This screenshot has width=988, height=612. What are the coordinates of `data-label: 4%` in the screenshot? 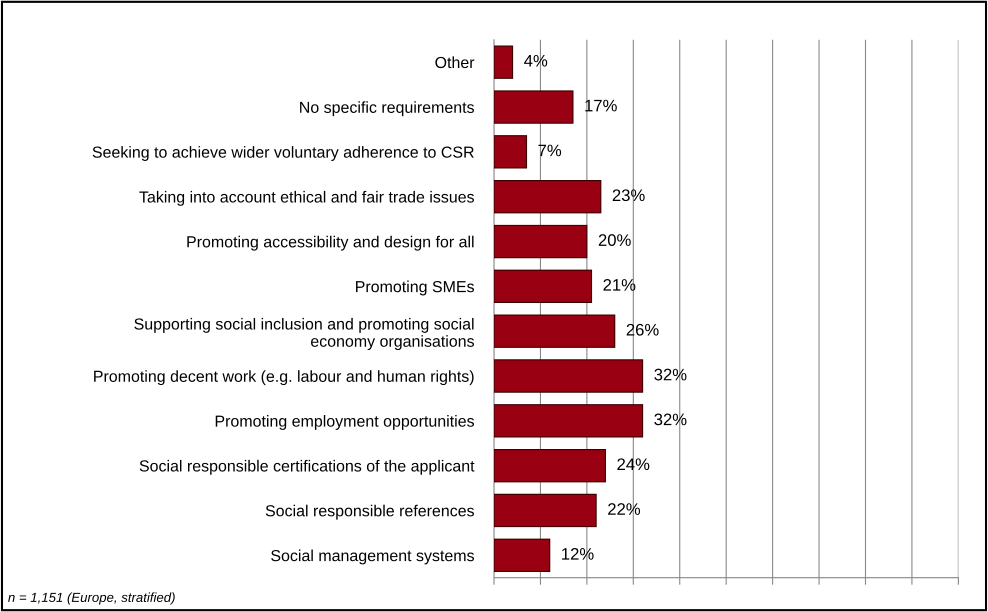 It's located at (536, 60).